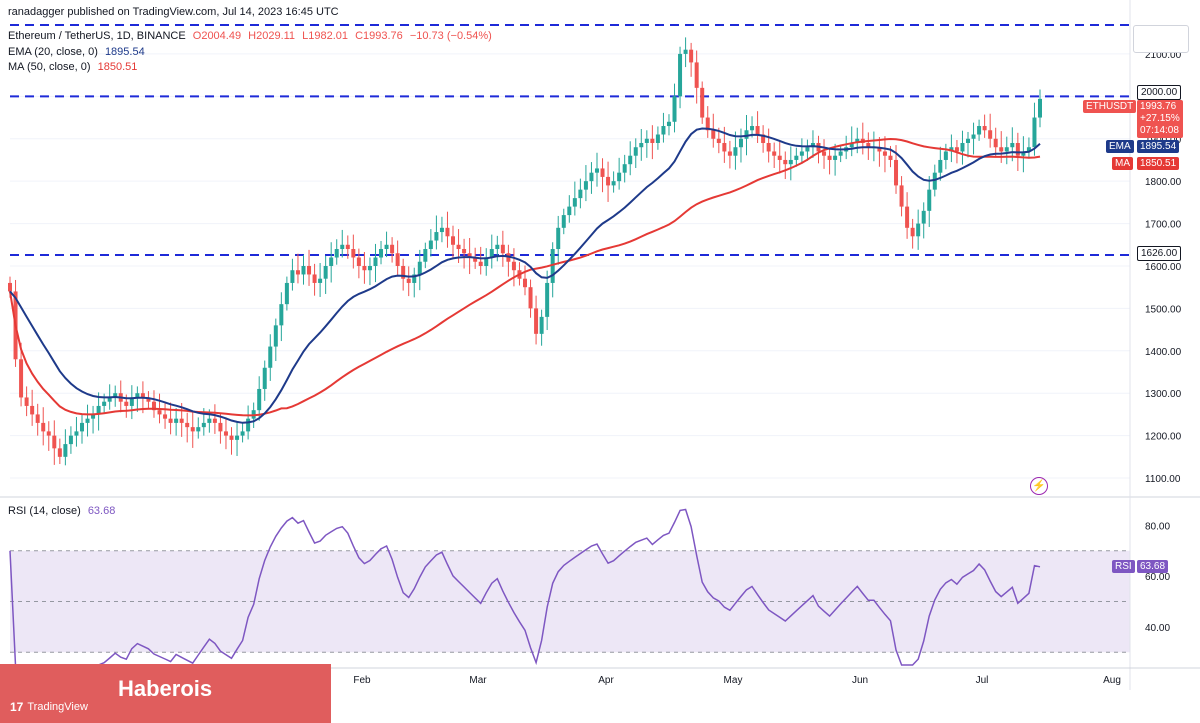 Image resolution: width=1200 pixels, height=723 pixels. Describe the element at coordinates (49, 707) in the screenshot. I see `tradingview-brand: 17 TradingView` at that location.